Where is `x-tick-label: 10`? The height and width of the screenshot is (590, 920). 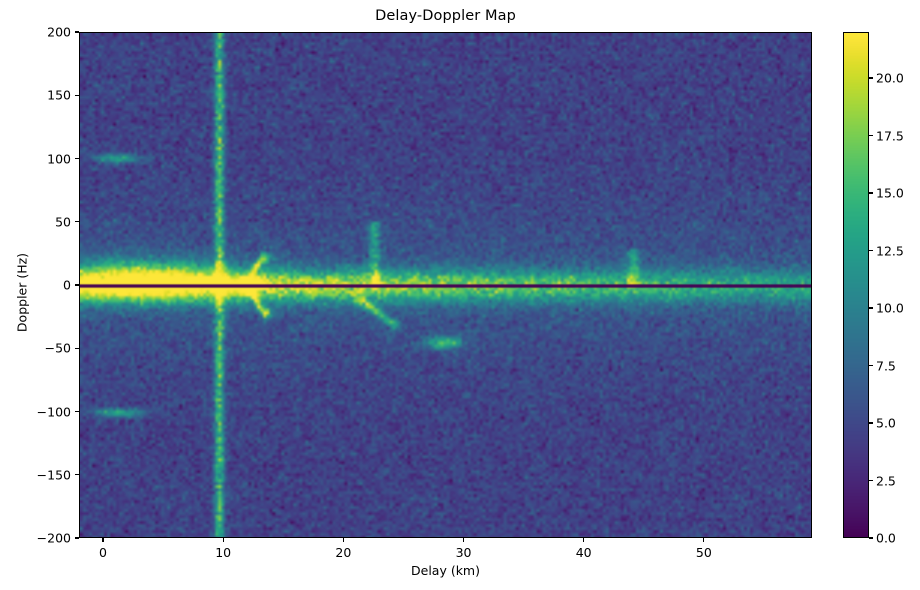 x-tick-label: 10 is located at coordinates (223, 552).